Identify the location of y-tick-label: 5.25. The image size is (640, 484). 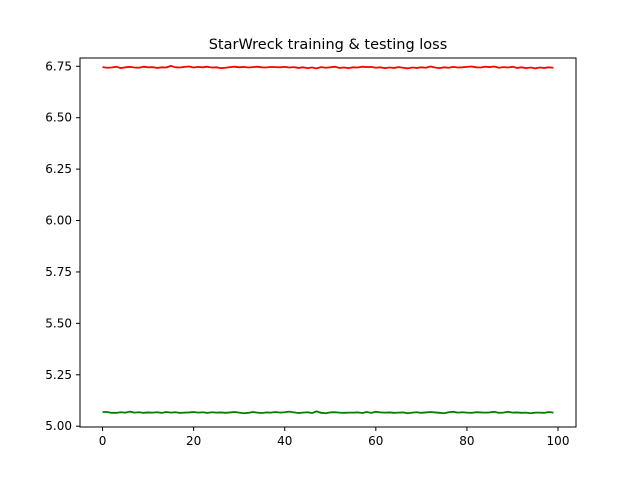
(58, 375).